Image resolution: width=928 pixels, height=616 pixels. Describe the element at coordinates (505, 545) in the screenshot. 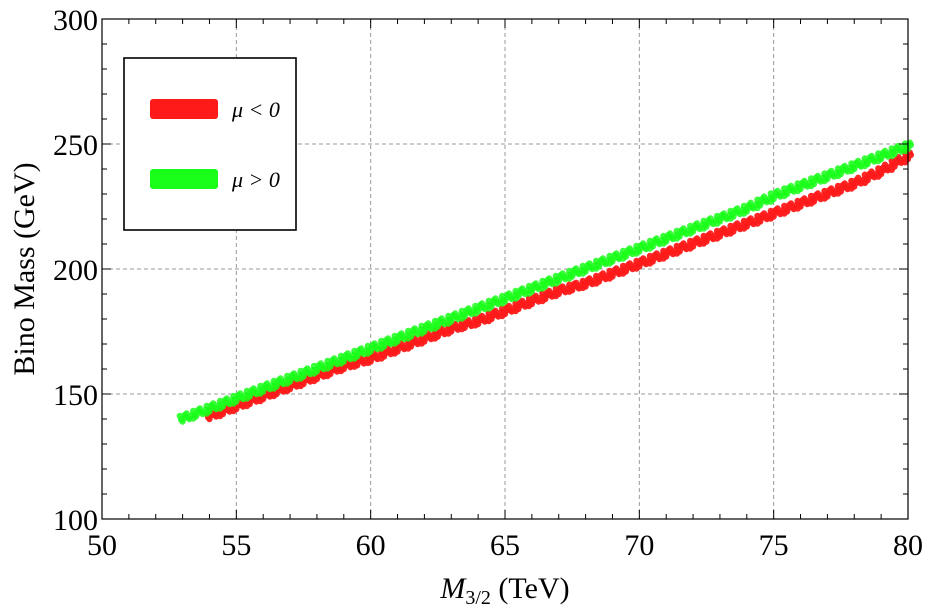

I see `x-tick-label: 65` at that location.